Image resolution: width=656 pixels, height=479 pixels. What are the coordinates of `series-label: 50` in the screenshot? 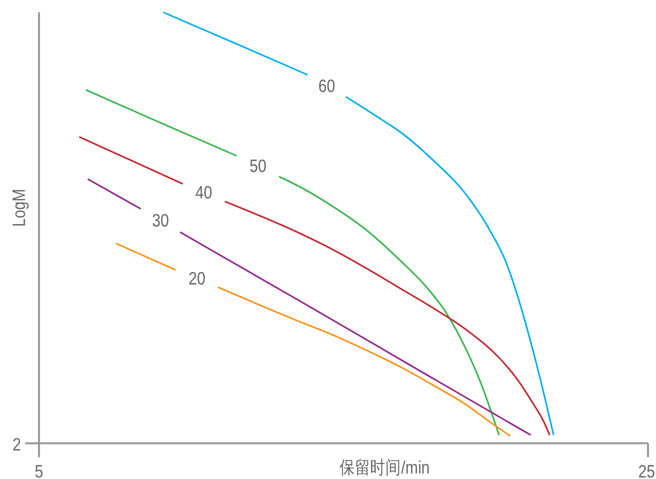 It's located at (258, 166).